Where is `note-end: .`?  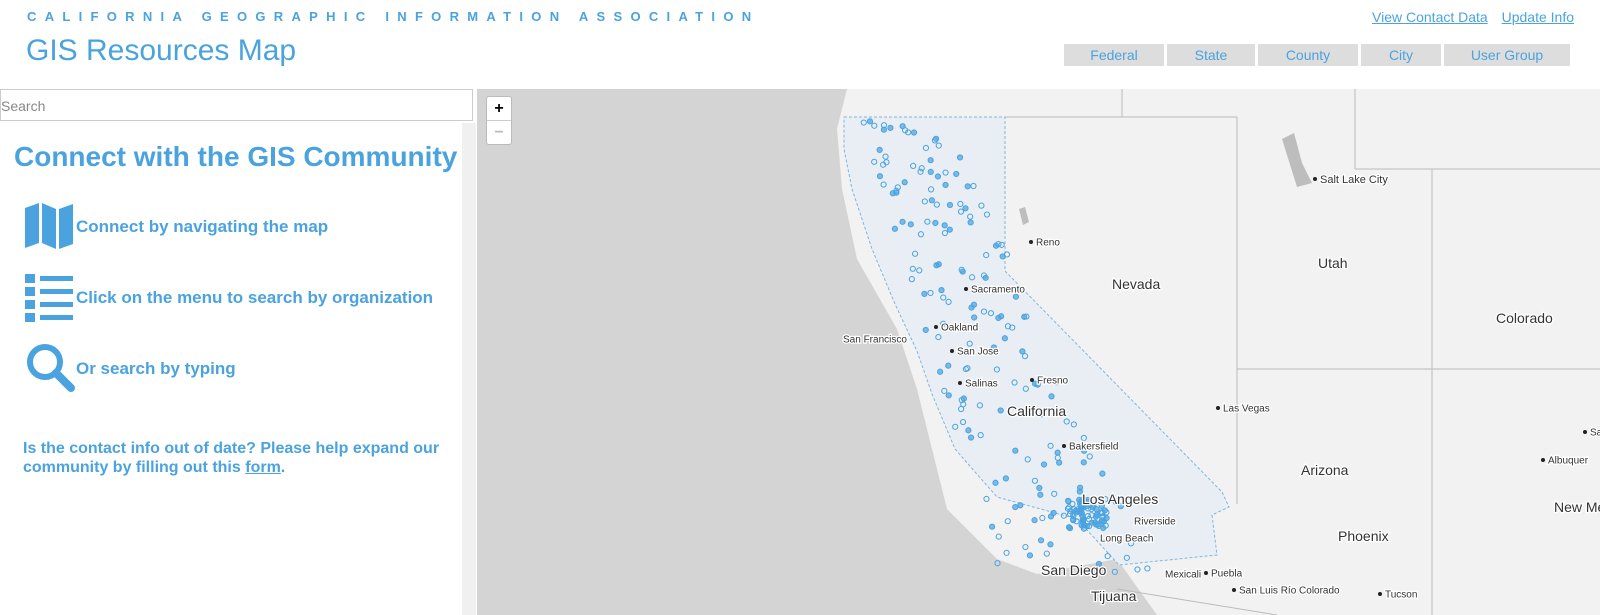
note-end: . is located at coordinates (283, 467).